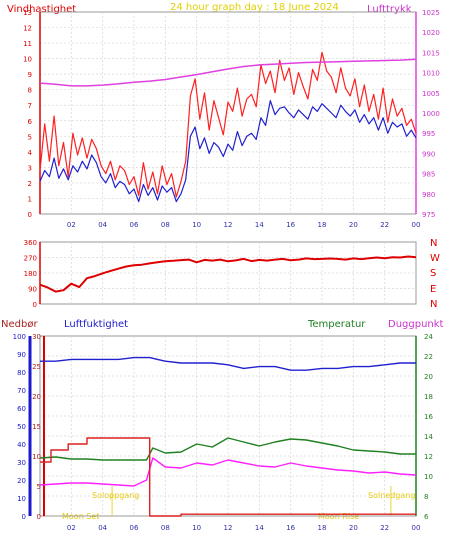 The image size is (460, 543). I want to click on rain-tick-label: 15, so click(36, 427).